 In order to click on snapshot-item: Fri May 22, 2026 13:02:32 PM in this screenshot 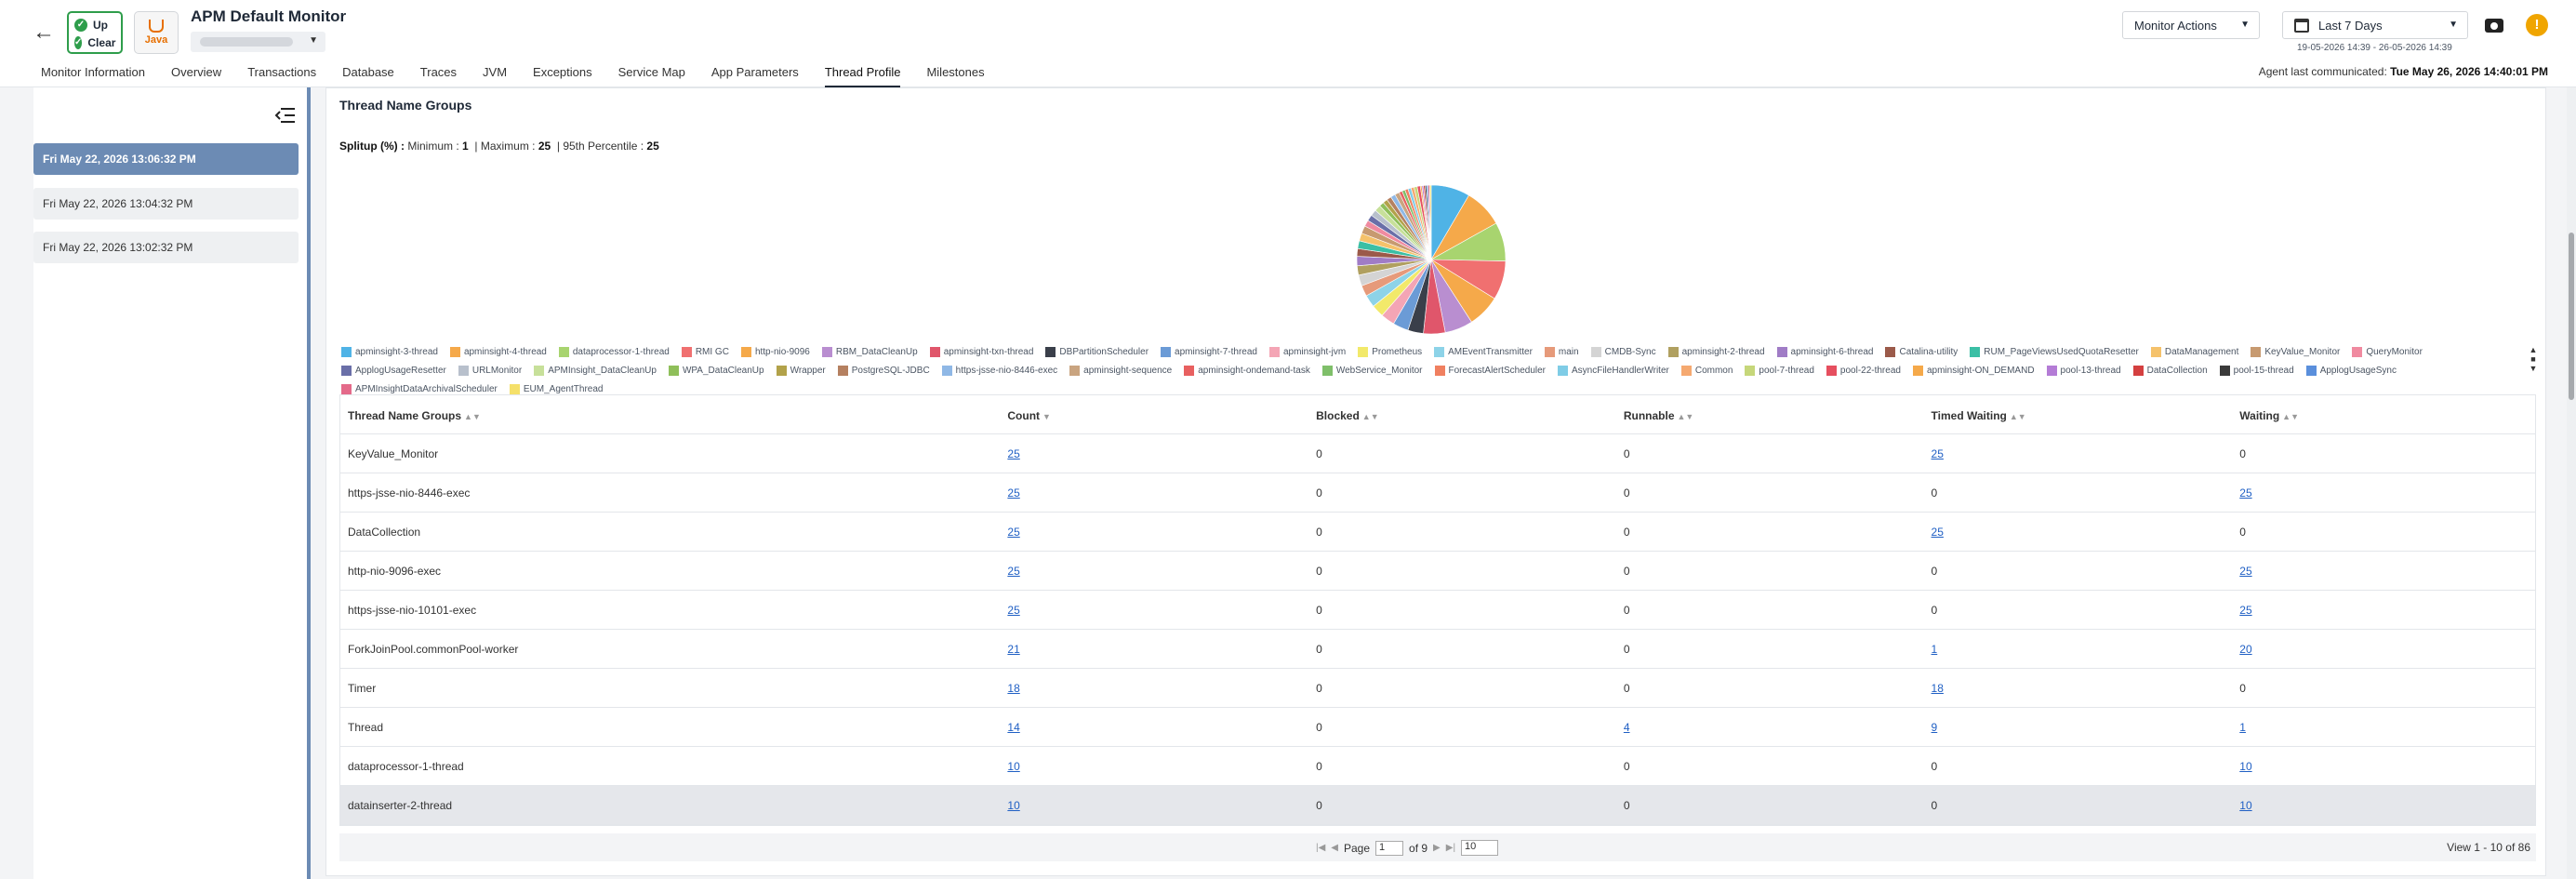, I will do `click(166, 247)`.